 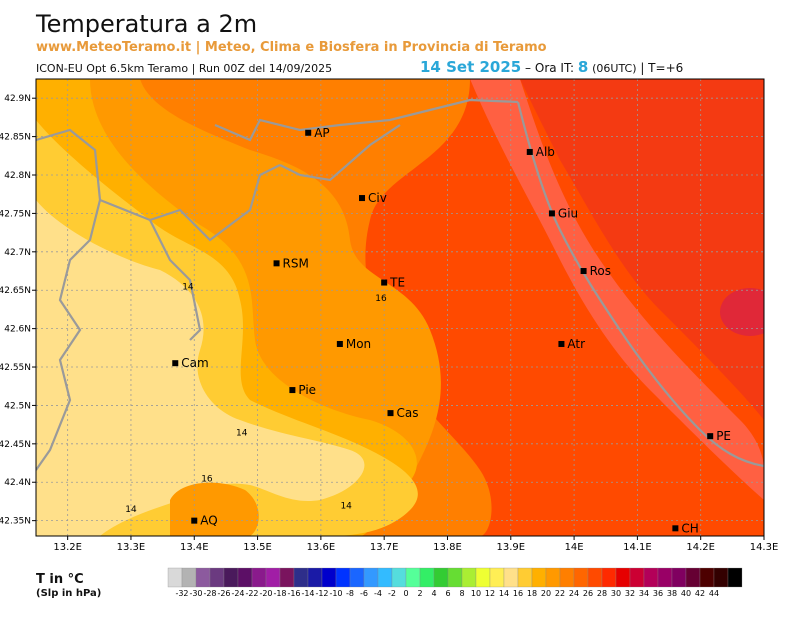 I want to click on legend-tick: 4, so click(x=433, y=593).